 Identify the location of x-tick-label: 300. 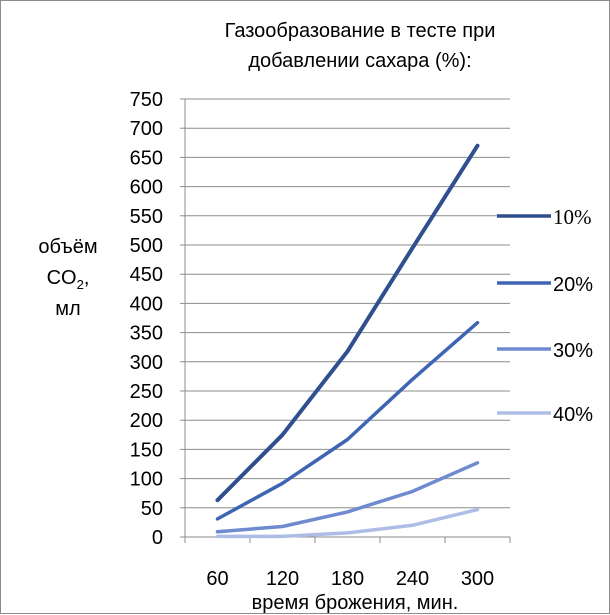
(477, 579).